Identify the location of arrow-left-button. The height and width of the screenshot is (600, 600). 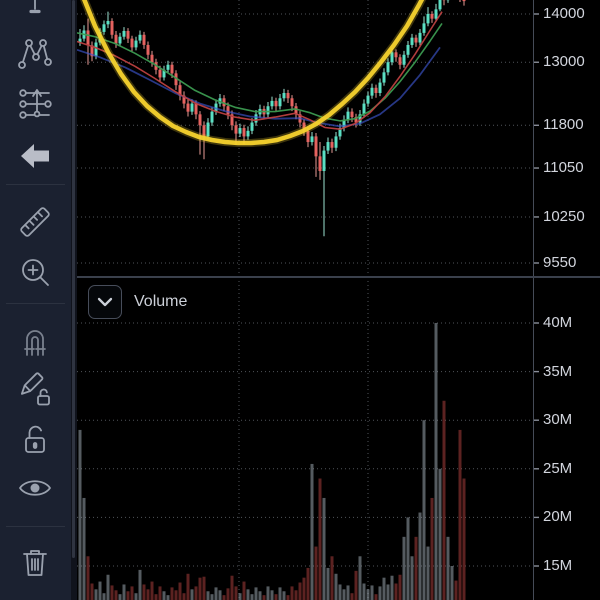
(35, 156).